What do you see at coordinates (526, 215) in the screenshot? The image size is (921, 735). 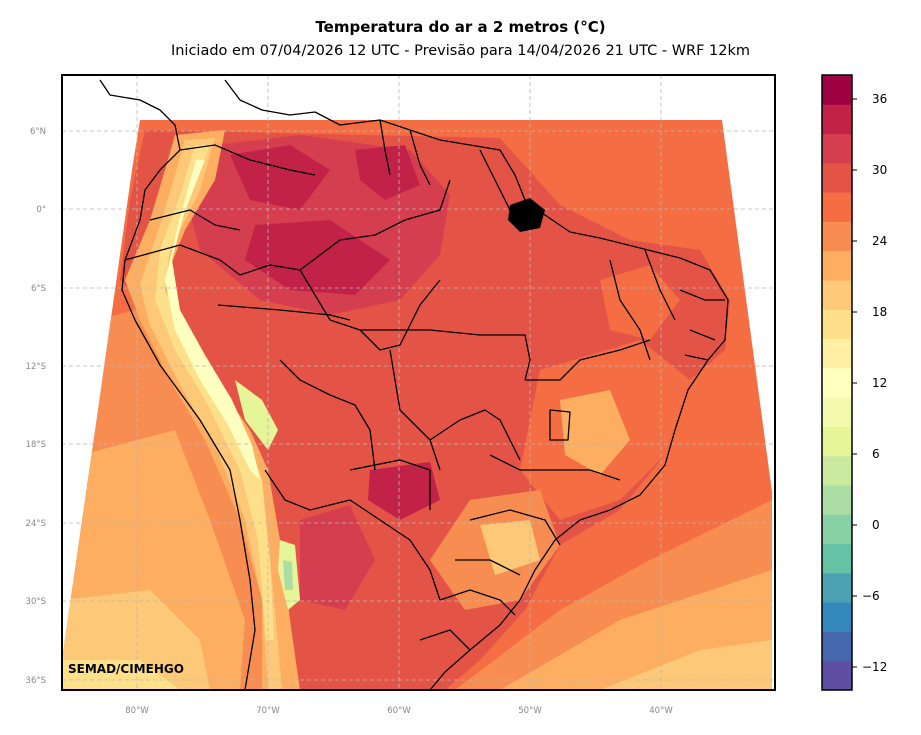 I see `marajo-island` at bounding box center [526, 215].